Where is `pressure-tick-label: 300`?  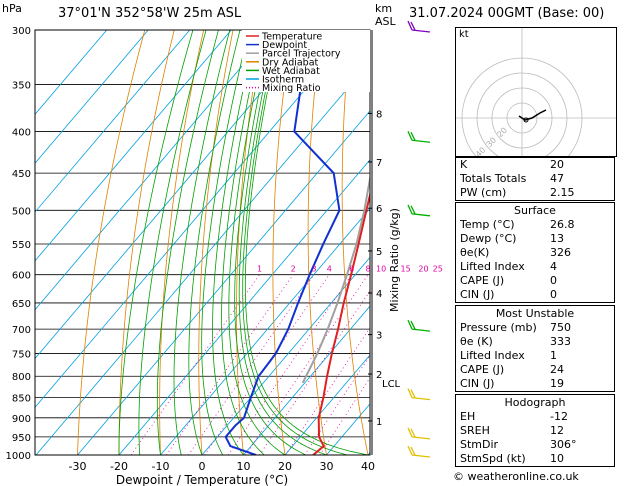 pressure-tick-label: 300 is located at coordinates (21, 31).